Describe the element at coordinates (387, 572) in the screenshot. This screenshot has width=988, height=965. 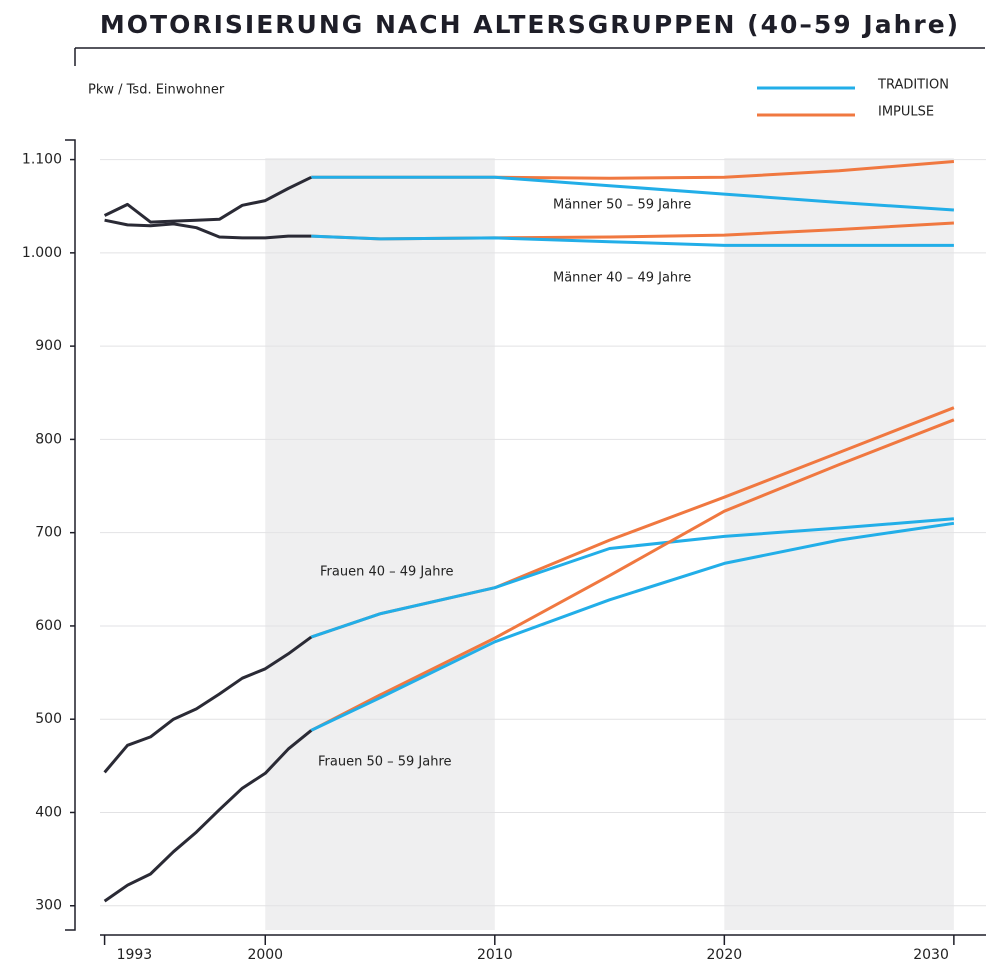
I see `series-annotation: Frauen 40 – 49 Jahre` at that location.